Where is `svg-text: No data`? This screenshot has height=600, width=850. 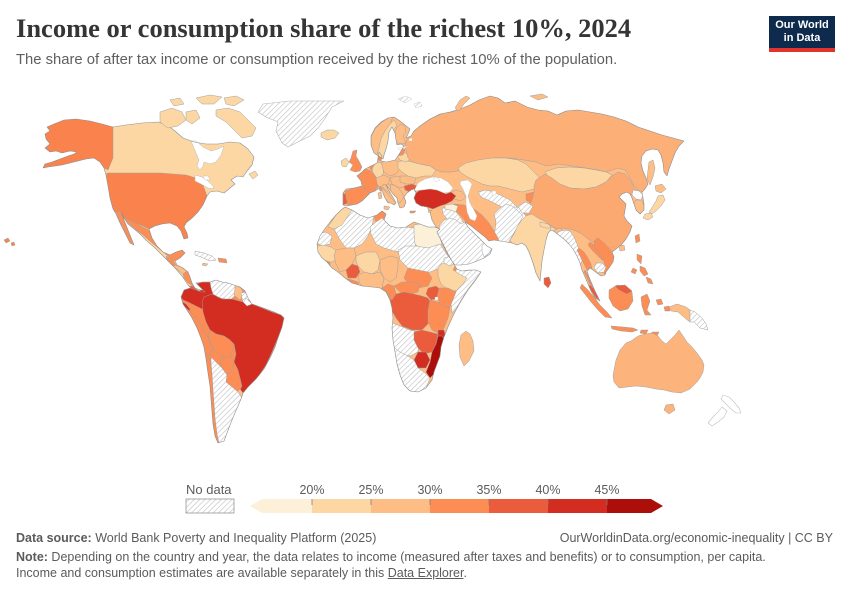
svg-text: No data is located at coordinates (209, 489).